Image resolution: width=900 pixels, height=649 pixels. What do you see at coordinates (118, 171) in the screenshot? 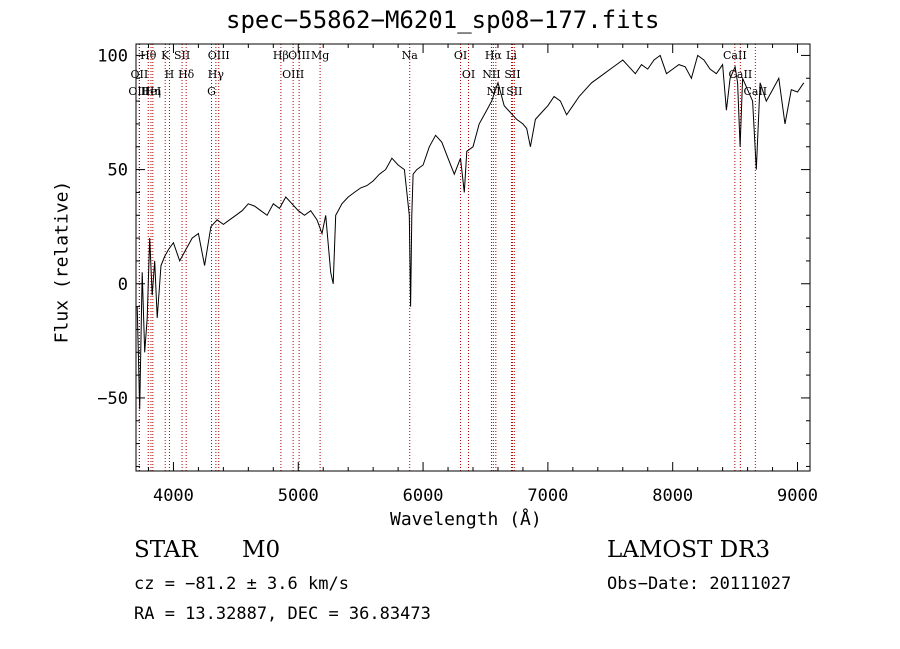
I see `y-tick-label: 50` at bounding box center [118, 171].